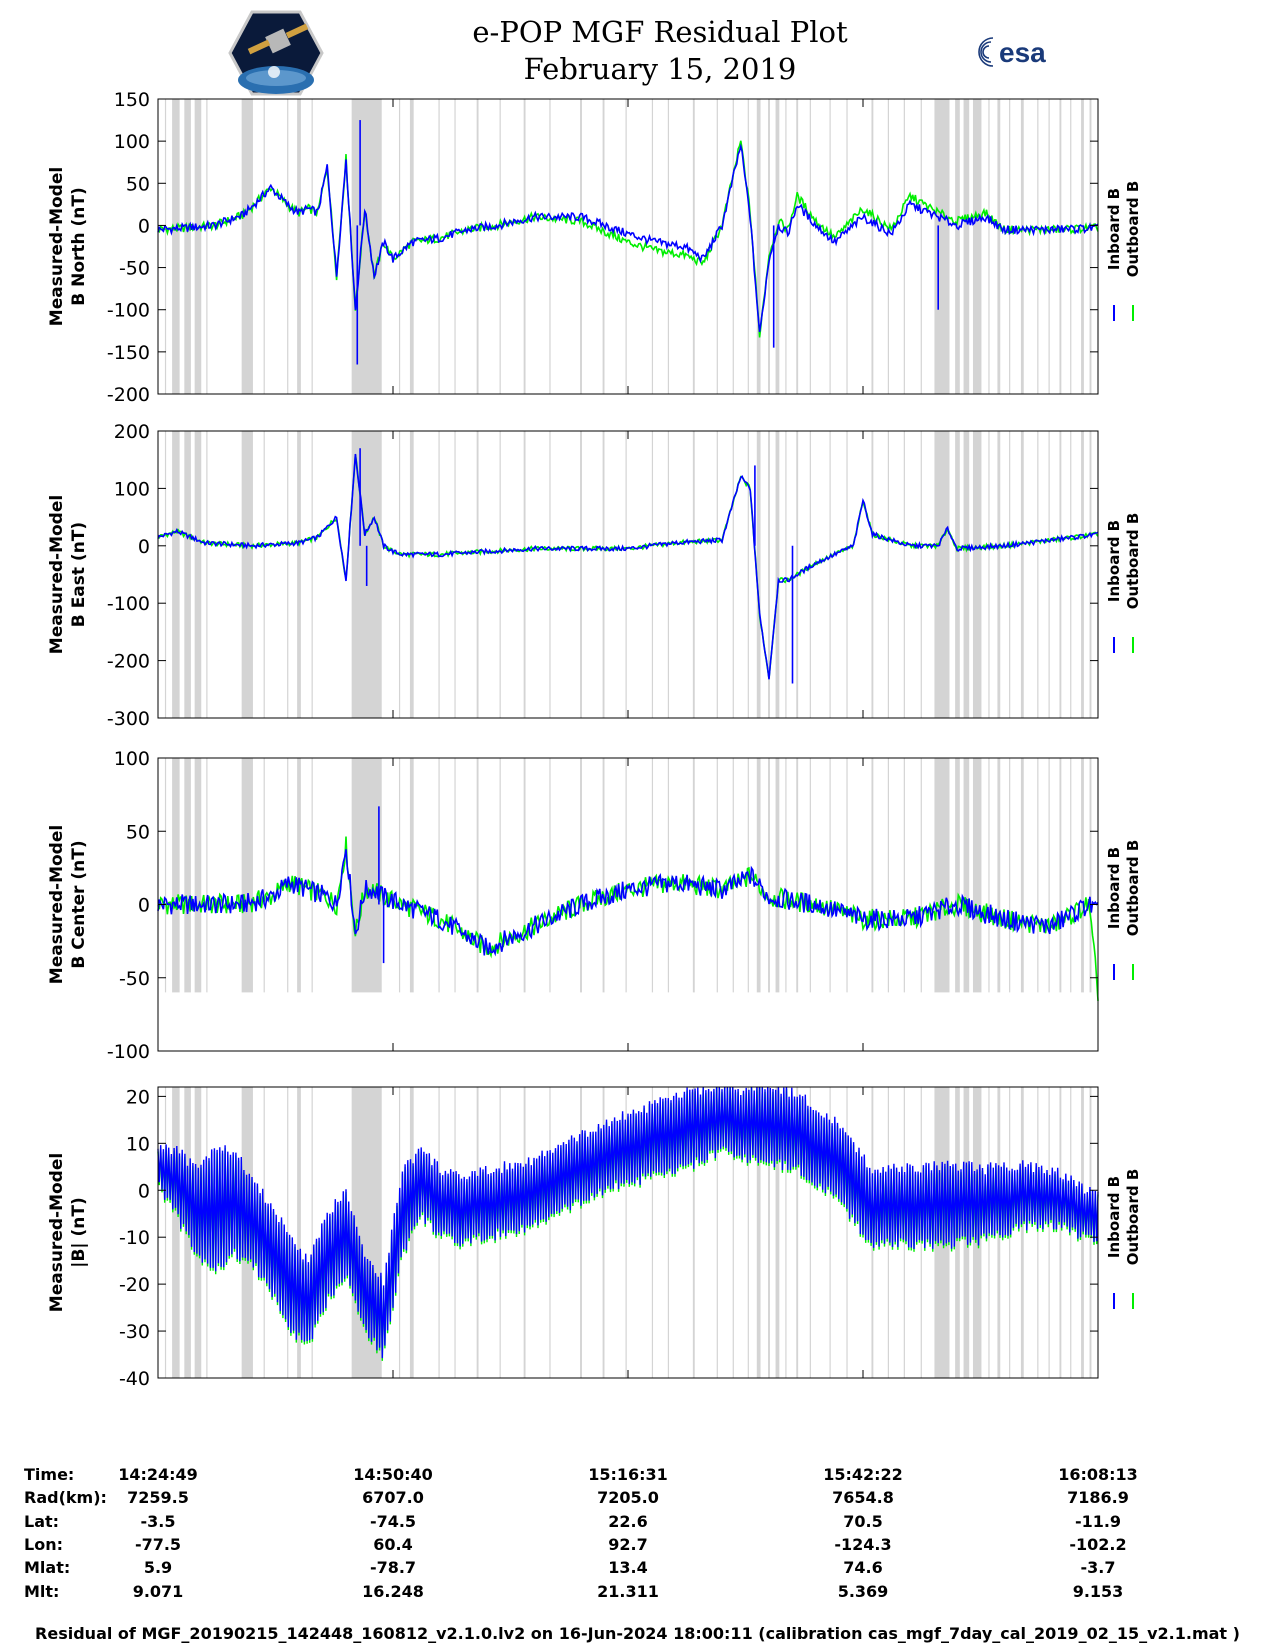 The image size is (1275, 1650). Describe the element at coordinates (628, 1544) in the screenshot. I see `ephemeris-value: 92.7` at that location.